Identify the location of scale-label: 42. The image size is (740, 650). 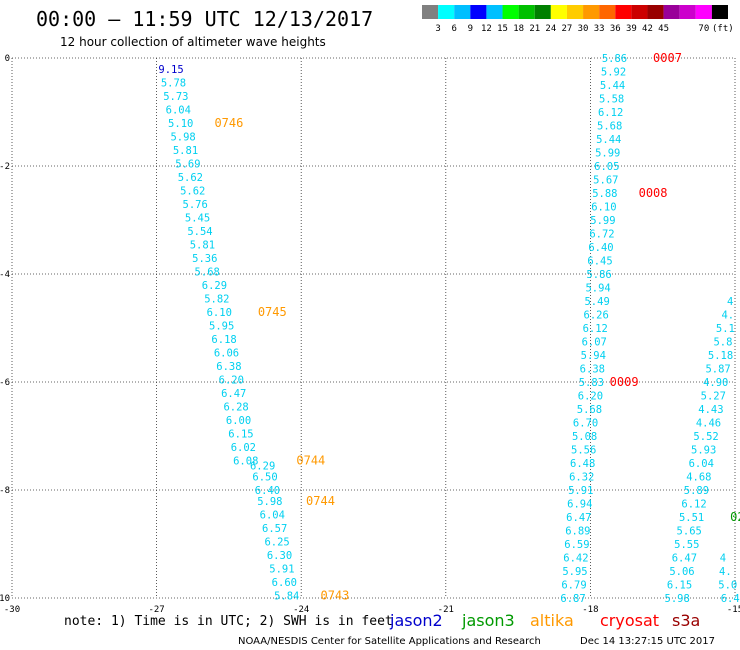
(647, 29).